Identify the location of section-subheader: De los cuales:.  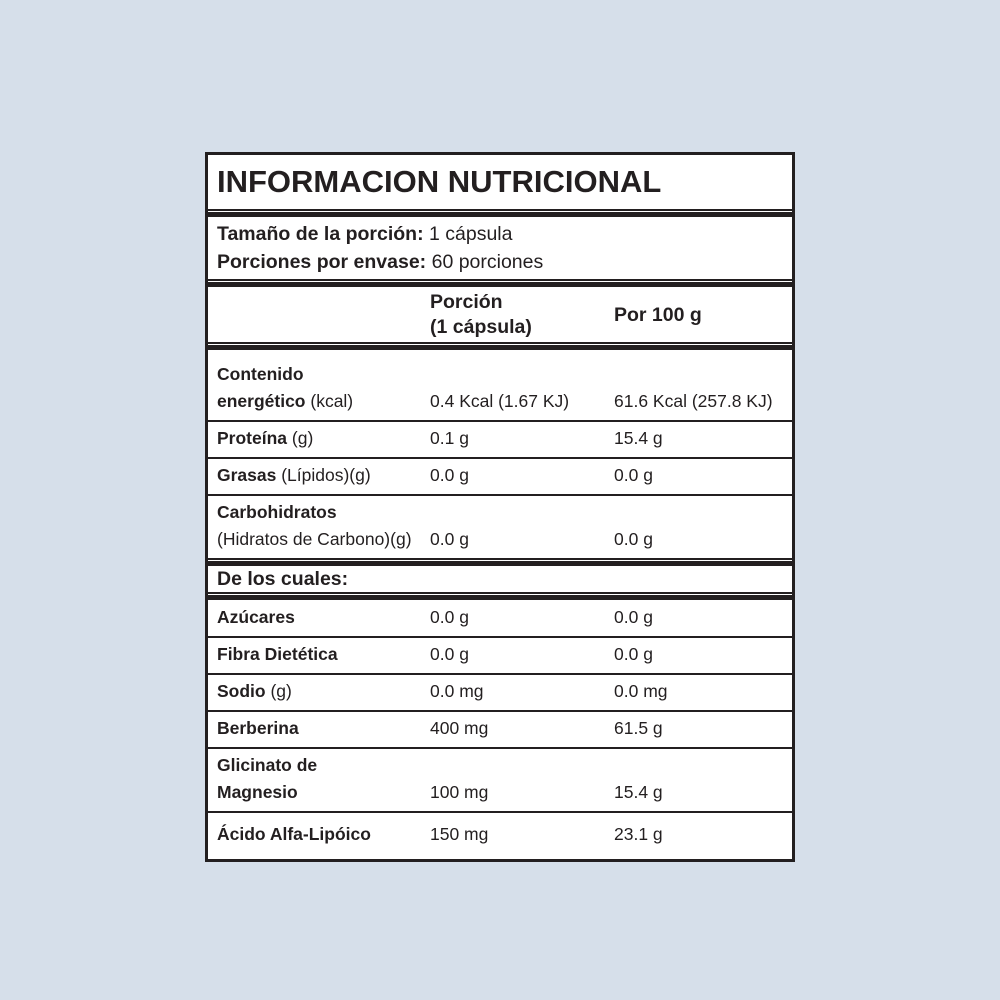
(500, 580).